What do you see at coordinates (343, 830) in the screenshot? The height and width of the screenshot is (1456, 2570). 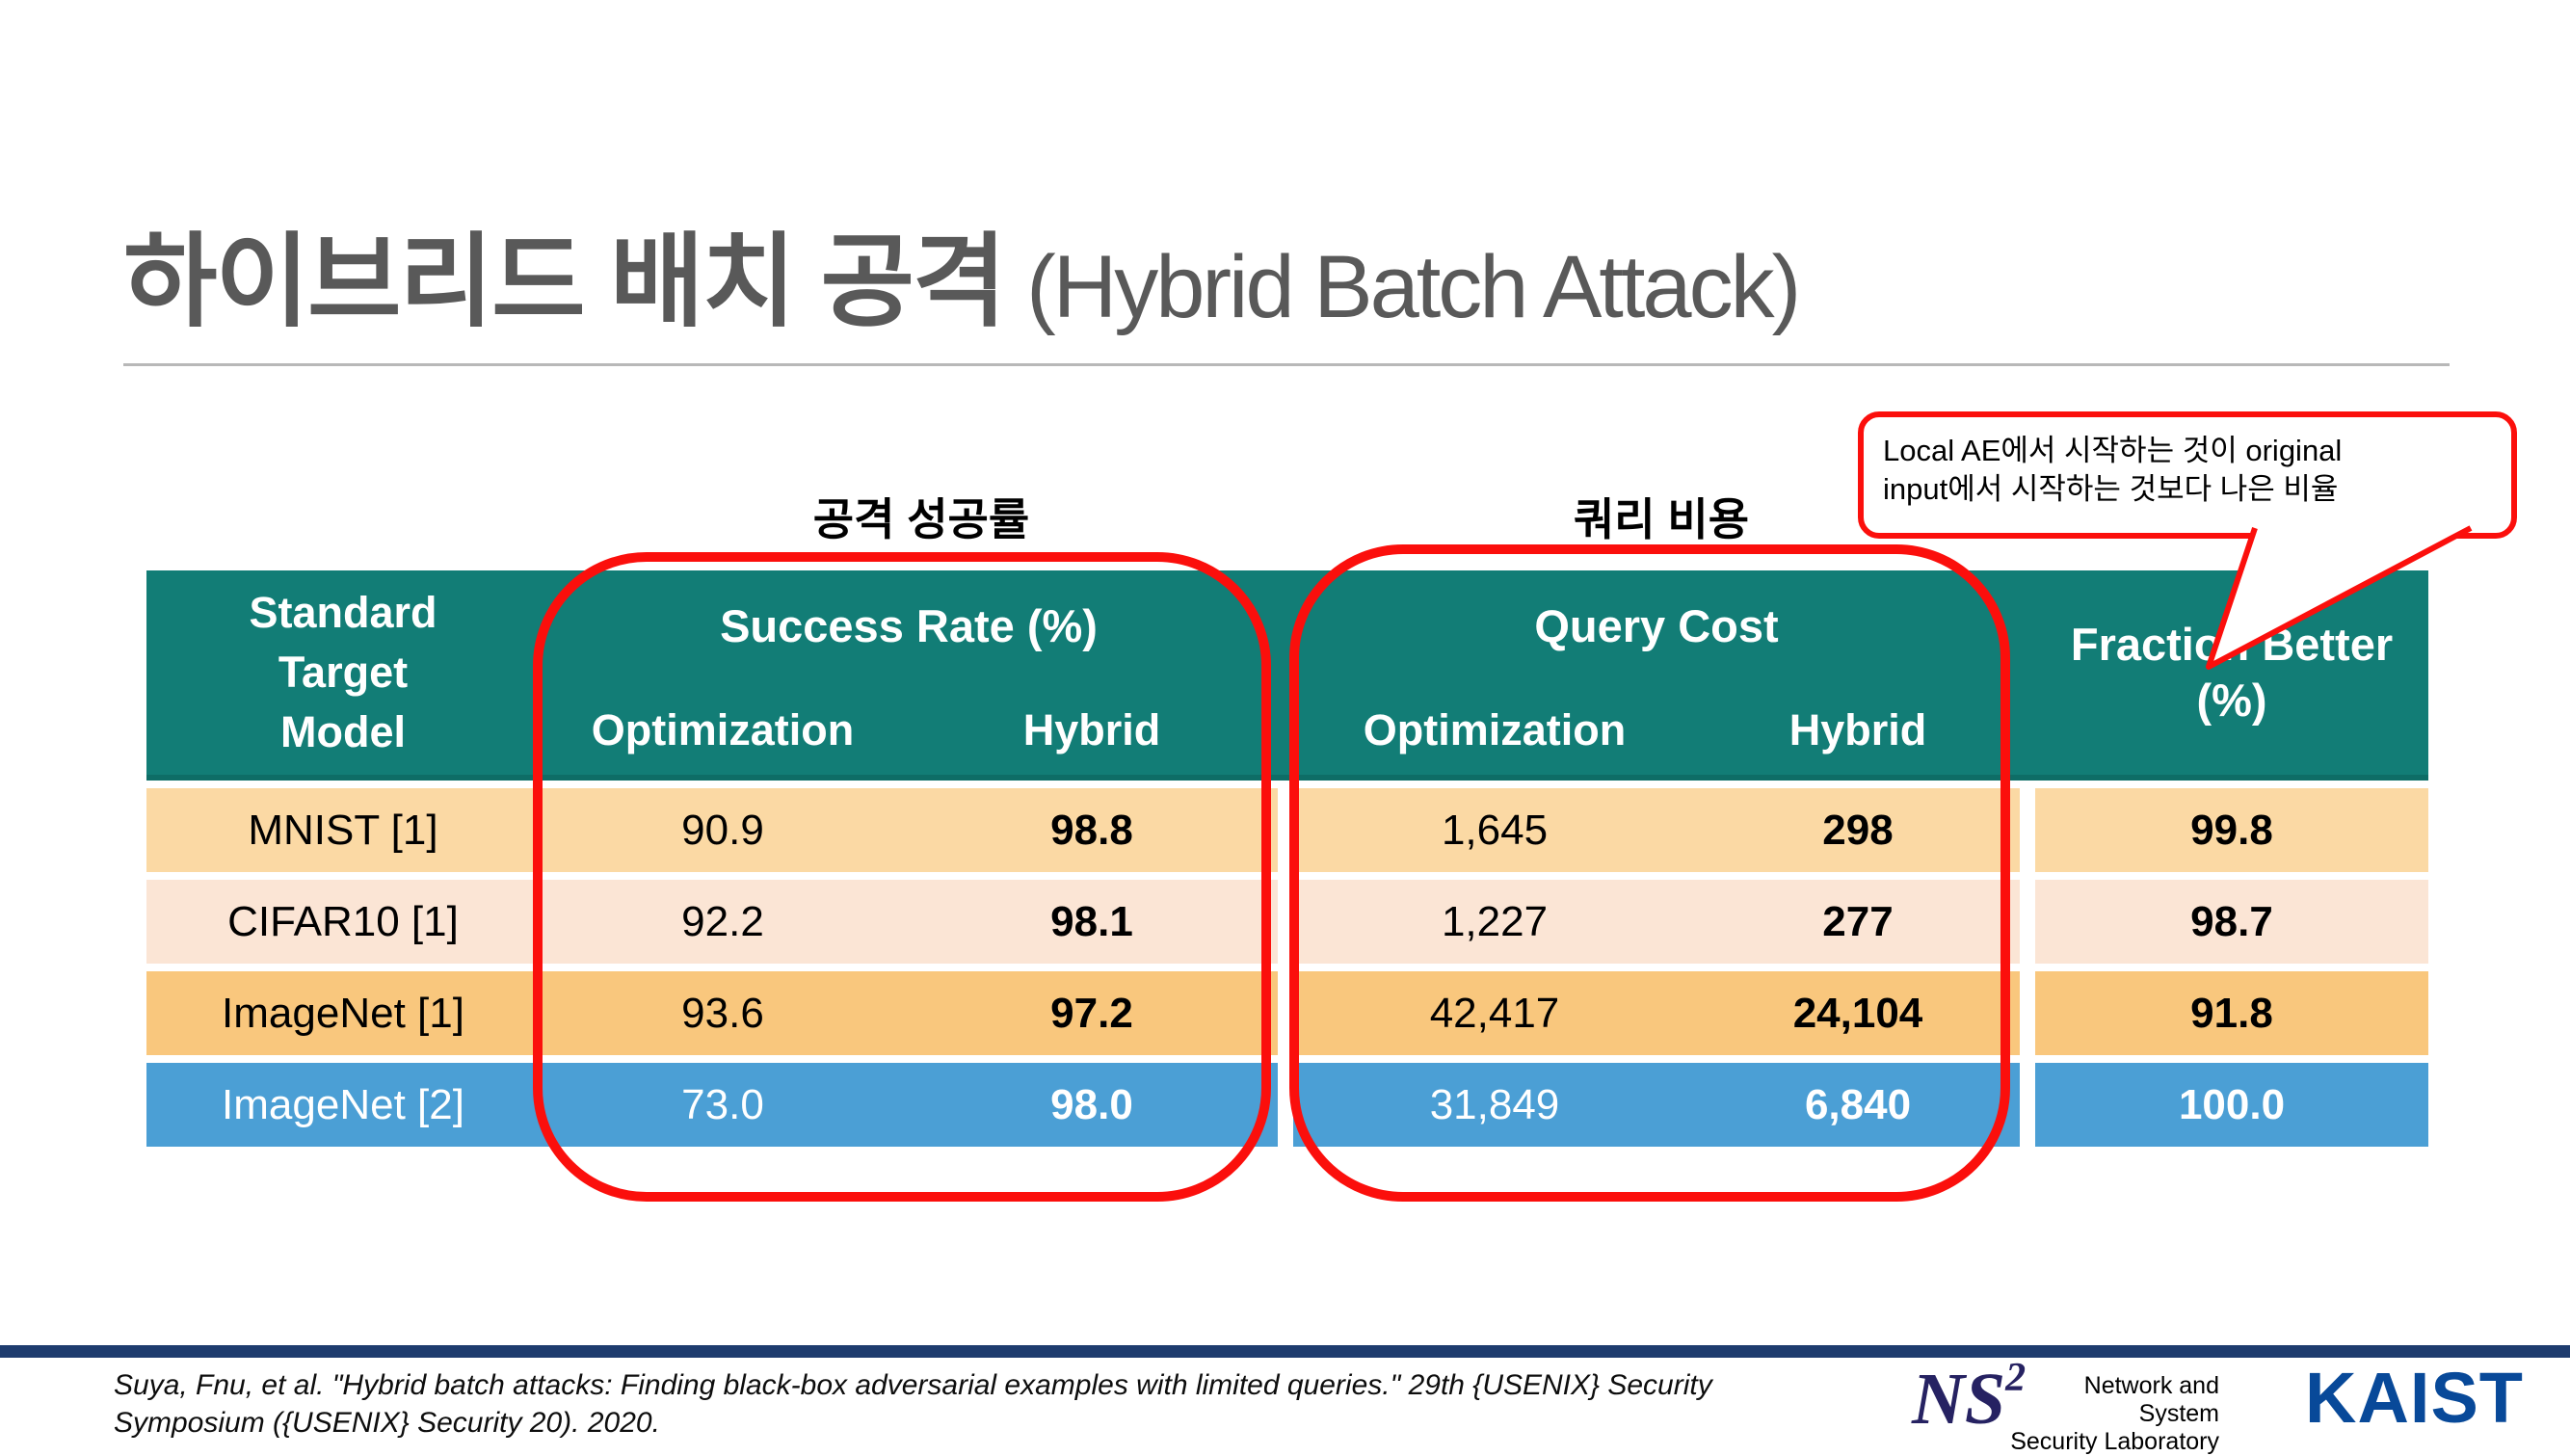 I see `cell-model: MNIST [1]` at bounding box center [343, 830].